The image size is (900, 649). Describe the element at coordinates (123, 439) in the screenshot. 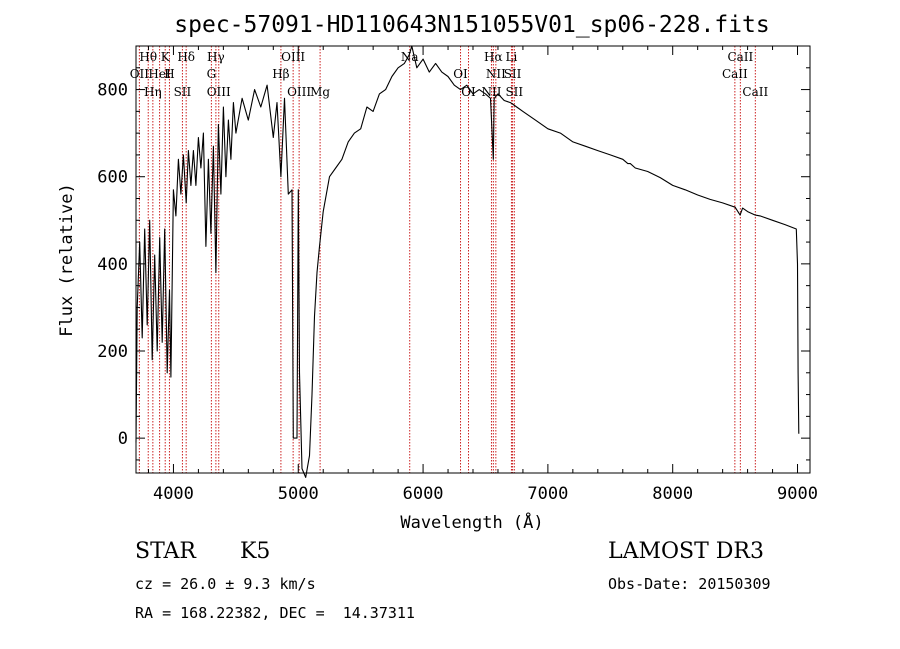

I see `y-tick-label: 0` at that location.